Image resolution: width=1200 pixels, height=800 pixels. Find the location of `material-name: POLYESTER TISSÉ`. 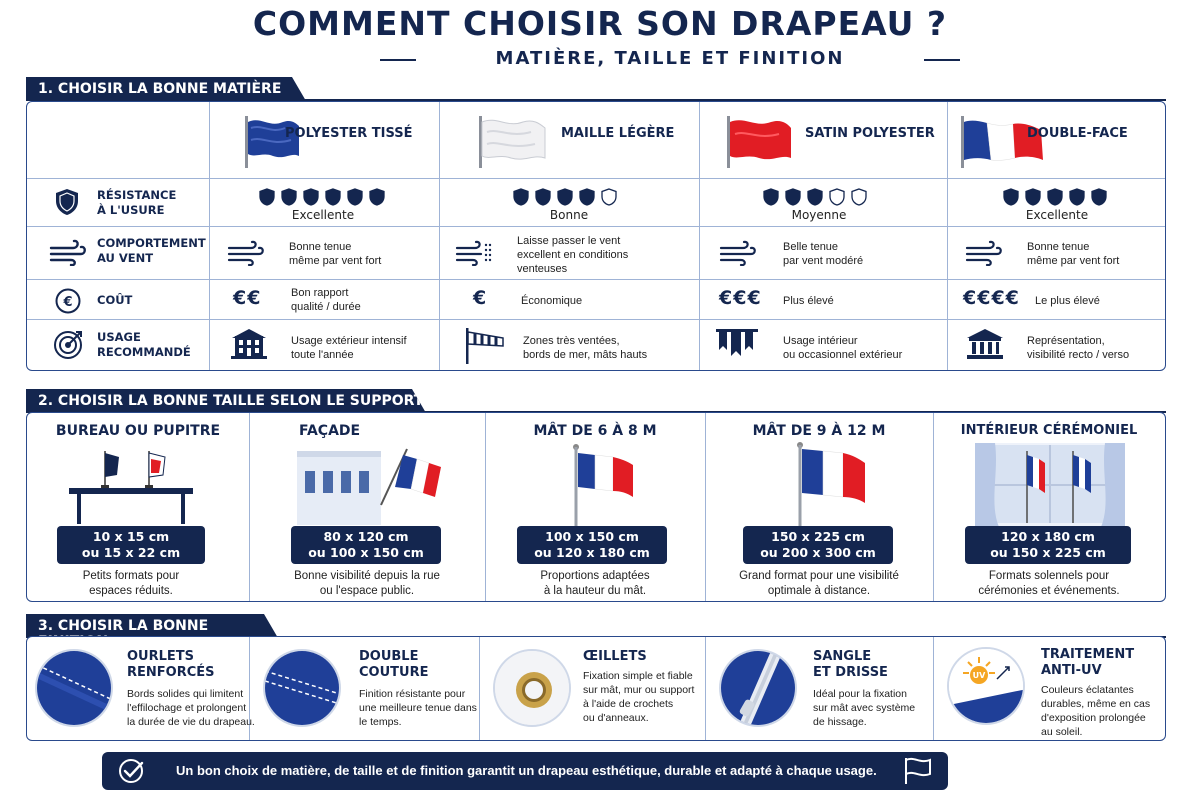

material-name: POLYESTER TISSÉ is located at coordinates (349, 133).